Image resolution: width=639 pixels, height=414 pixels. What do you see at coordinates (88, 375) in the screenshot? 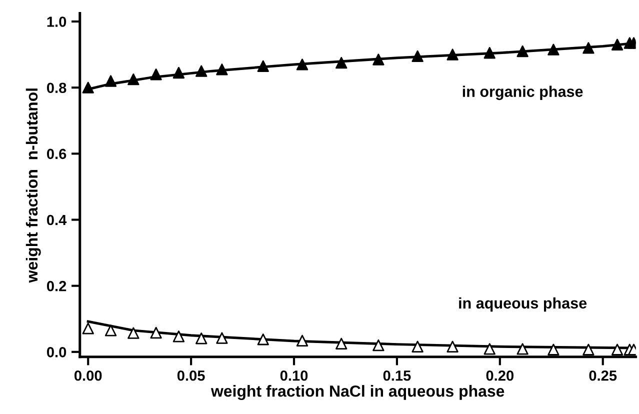
I see `x-tick-label: 0.00` at bounding box center [88, 375].